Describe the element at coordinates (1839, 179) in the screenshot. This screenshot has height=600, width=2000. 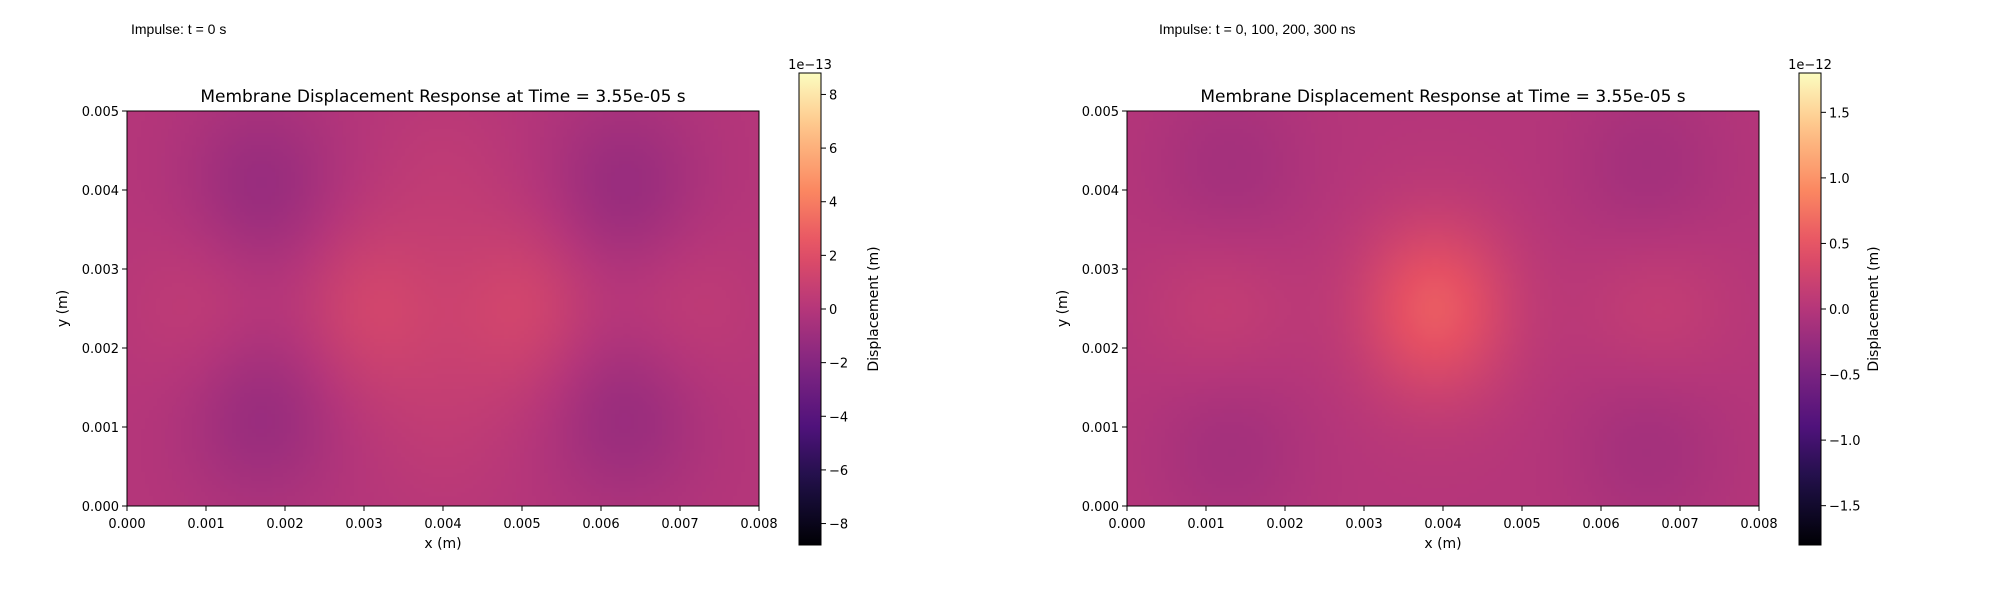
I see `colorbar-tick-label: 1.0` at that location.